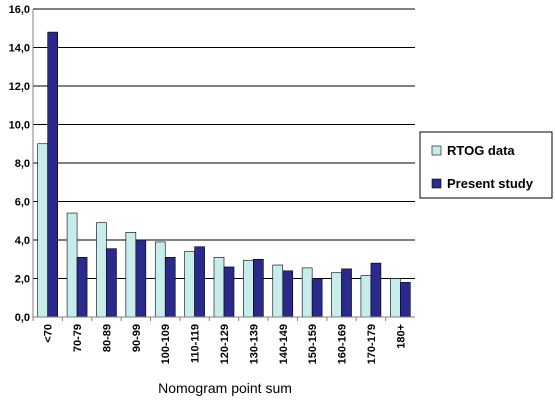  What do you see at coordinates (22, 241) in the screenshot?
I see `y-tick-label: 4,0` at bounding box center [22, 241].